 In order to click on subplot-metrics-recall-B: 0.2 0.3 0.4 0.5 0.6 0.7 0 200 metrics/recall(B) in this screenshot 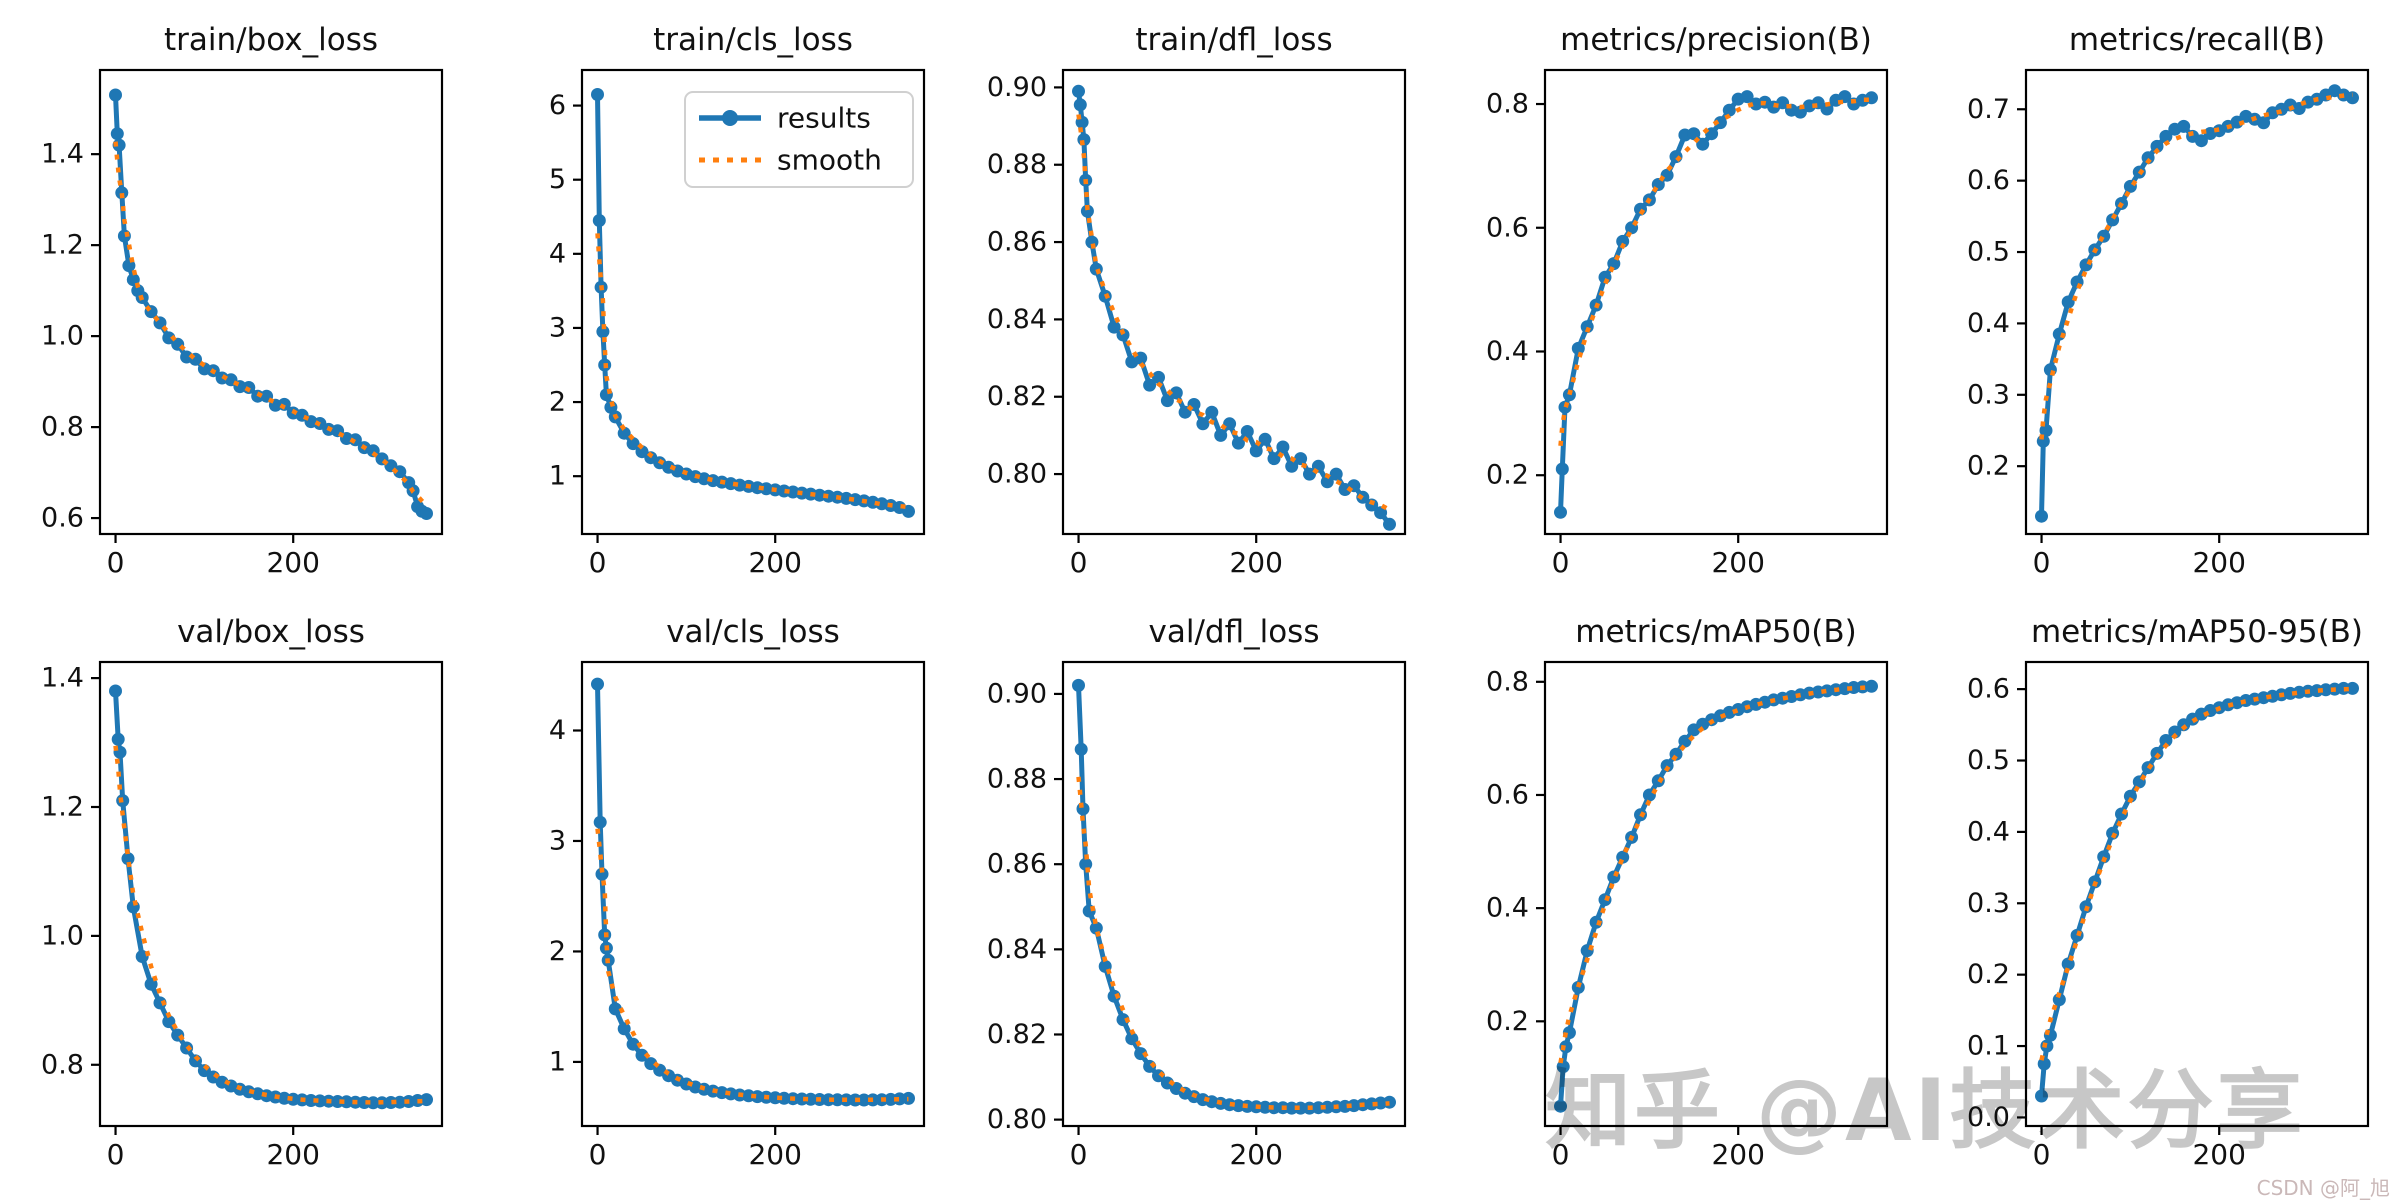, I will do `click(2168, 300)`.